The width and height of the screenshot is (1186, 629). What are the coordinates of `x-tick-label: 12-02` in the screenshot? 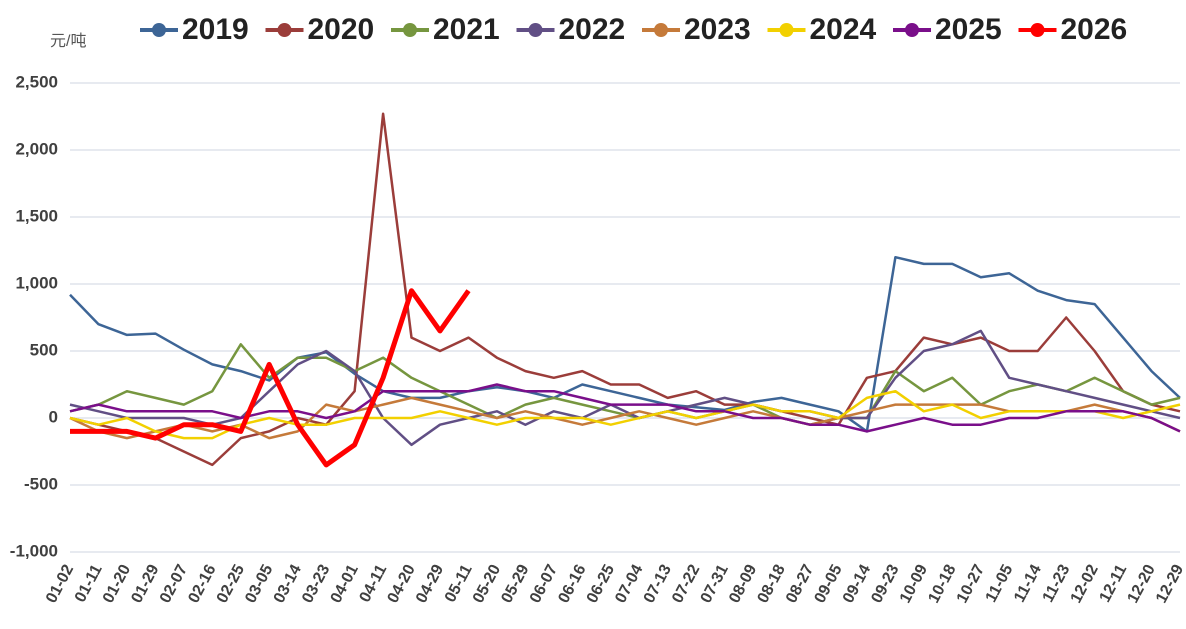 It's located at (1085, 584).